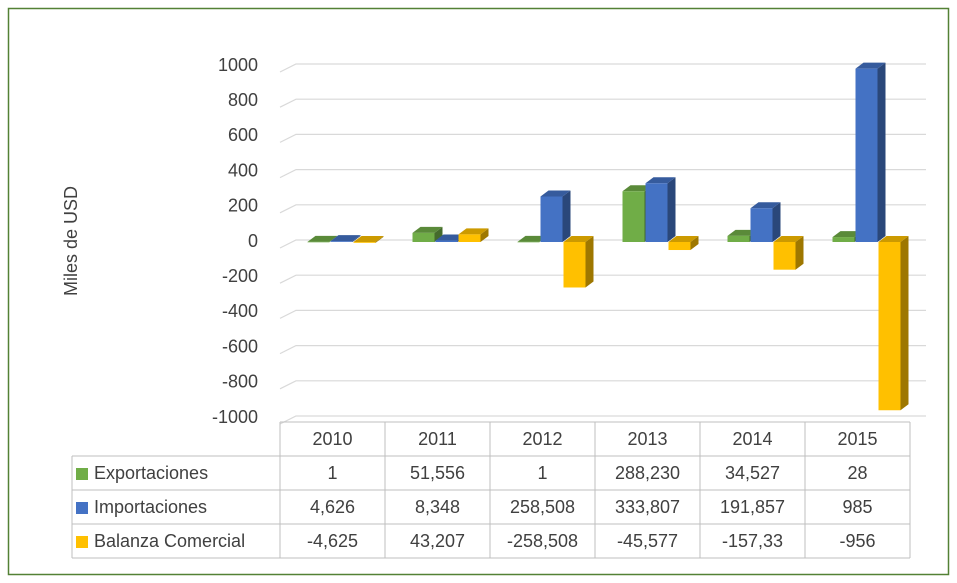 The width and height of the screenshot is (957, 583). I want to click on y-tick-label: 1000, so click(238, 65).